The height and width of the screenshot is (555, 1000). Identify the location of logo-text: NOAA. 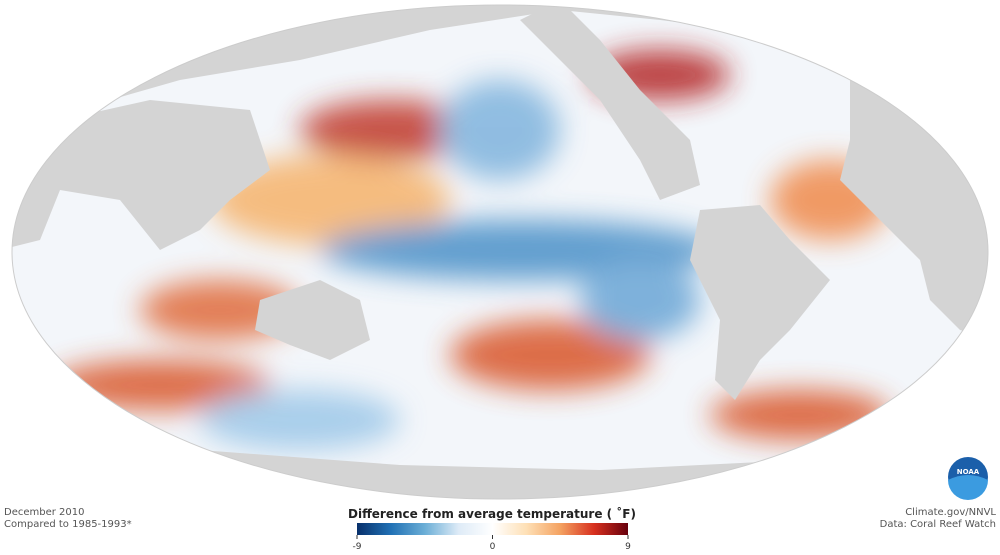
(968, 472).